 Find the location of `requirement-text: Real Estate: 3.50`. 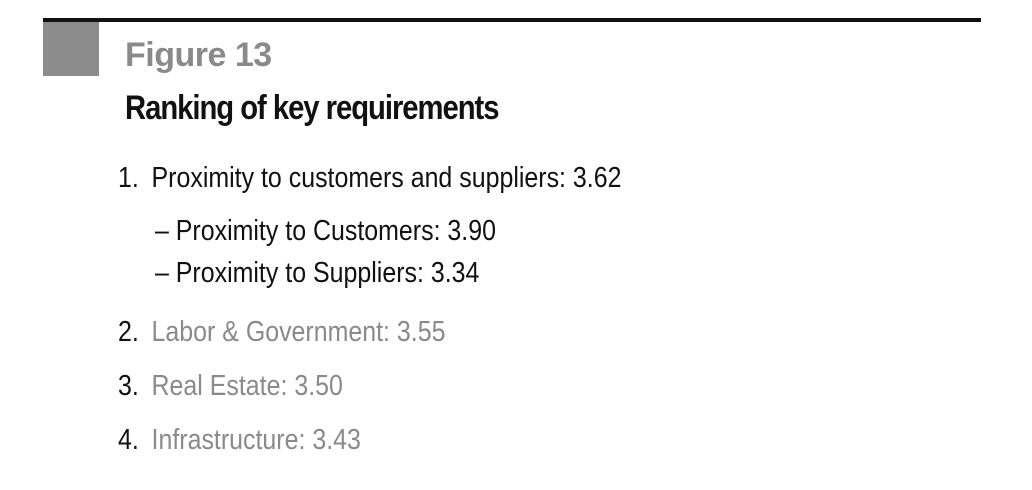

requirement-text: Real Estate: 3.50 is located at coordinates (247, 386).